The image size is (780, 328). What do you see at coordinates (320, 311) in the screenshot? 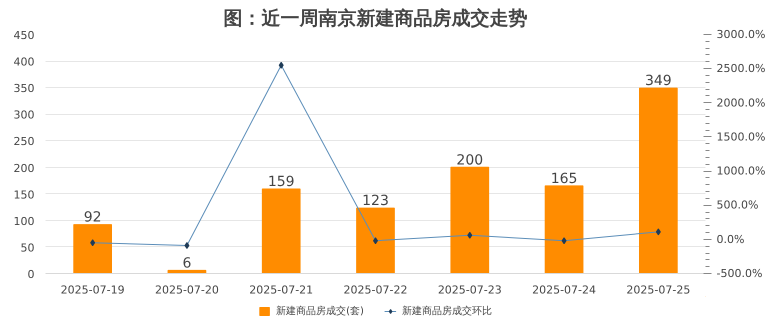
I see `legend-label: 新建商品房成交(套)` at bounding box center [320, 311].